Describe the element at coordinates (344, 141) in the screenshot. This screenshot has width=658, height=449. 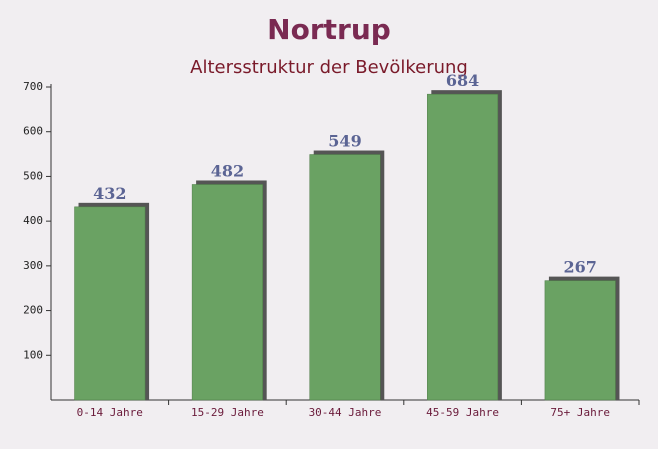
I see `value-label: 549` at that location.